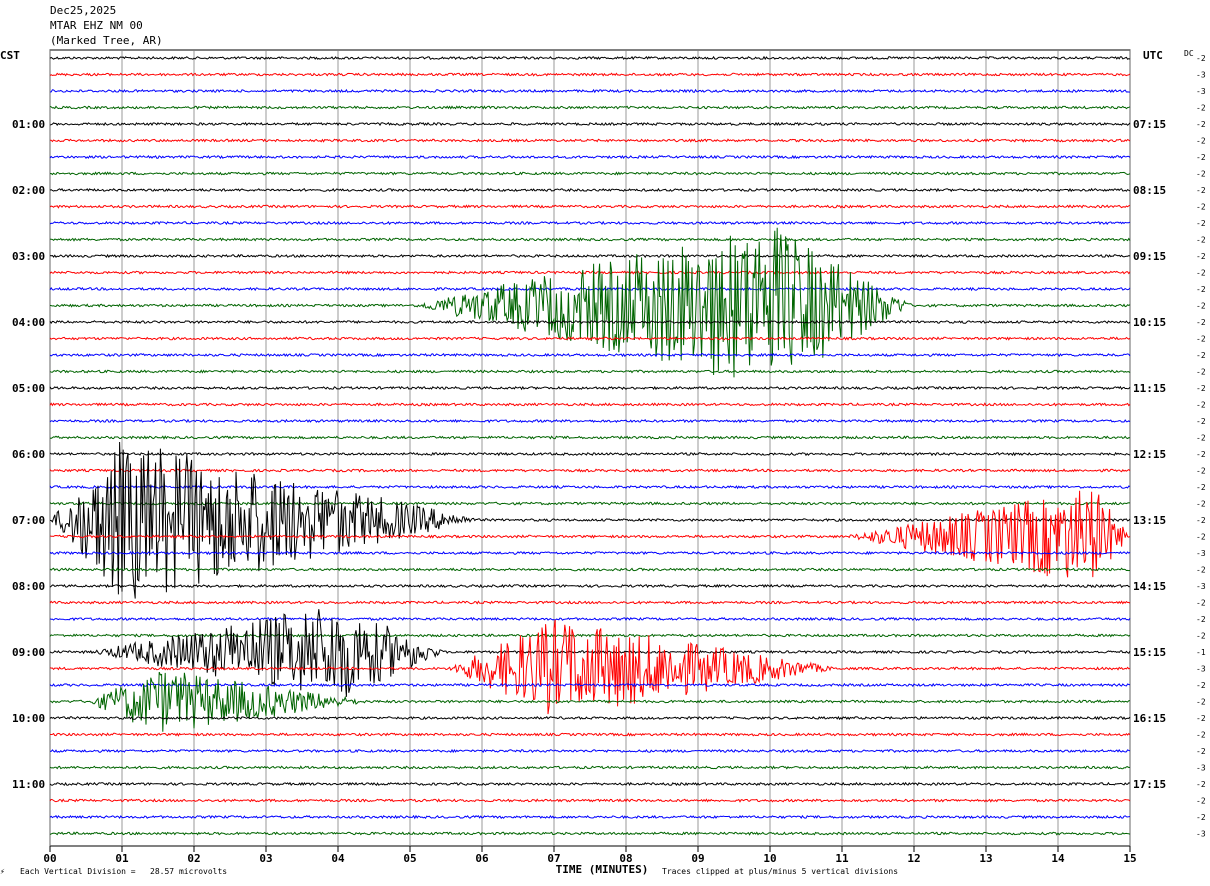  What do you see at coordinates (1149, 718) in the screenshot?
I see `utc-time-label: 16:15` at bounding box center [1149, 718].